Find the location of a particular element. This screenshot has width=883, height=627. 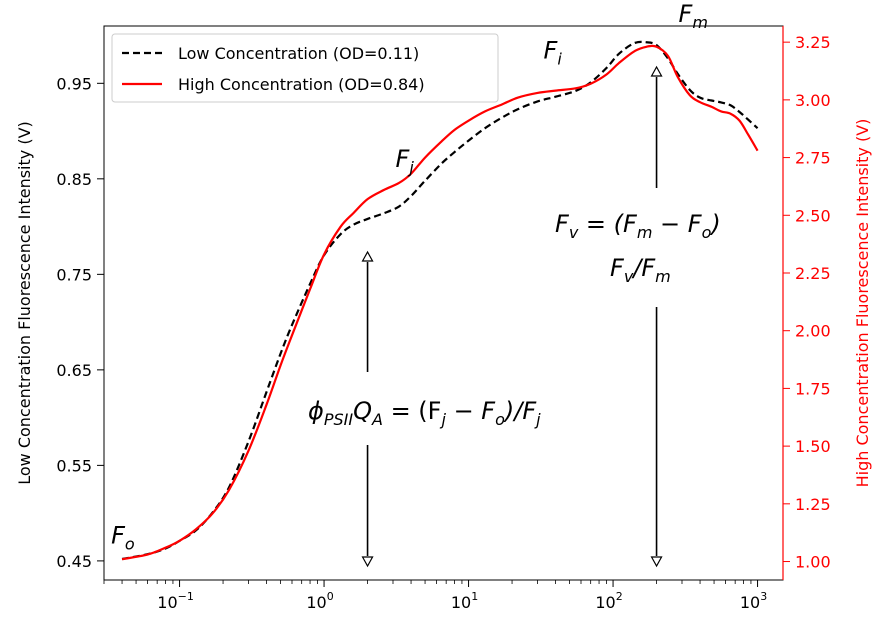

legend-box is located at coordinates (305, 68).